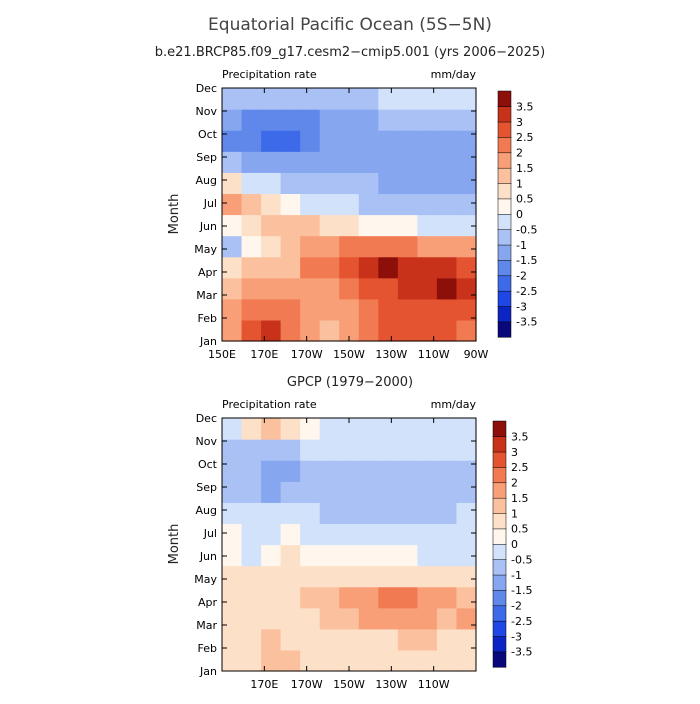 The image size is (700, 704). What do you see at coordinates (391, 354) in the screenshot?
I see `x-tick-label: 130W` at bounding box center [391, 354].